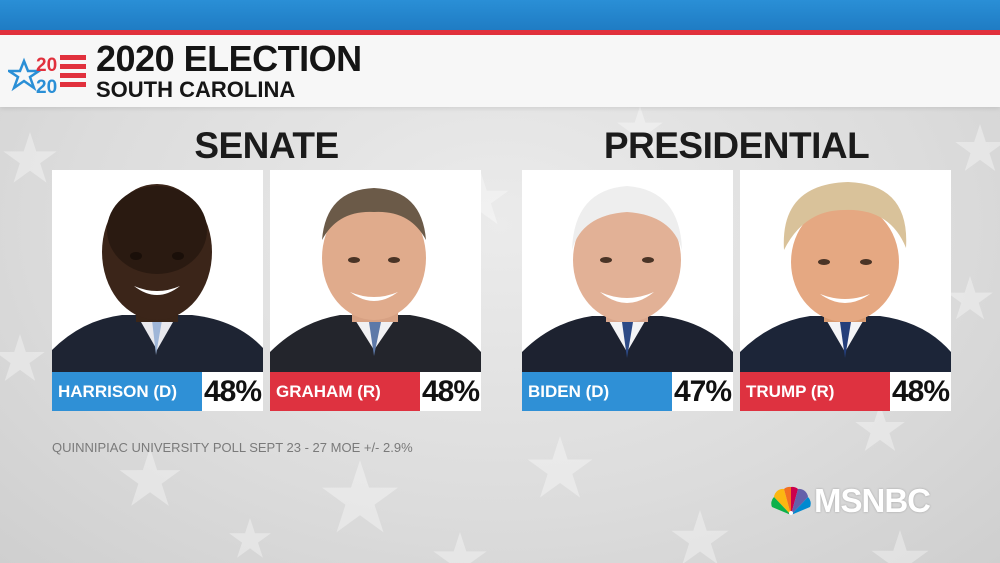  What do you see at coordinates (500, 15) in the screenshot?
I see `top-color-band` at bounding box center [500, 15].